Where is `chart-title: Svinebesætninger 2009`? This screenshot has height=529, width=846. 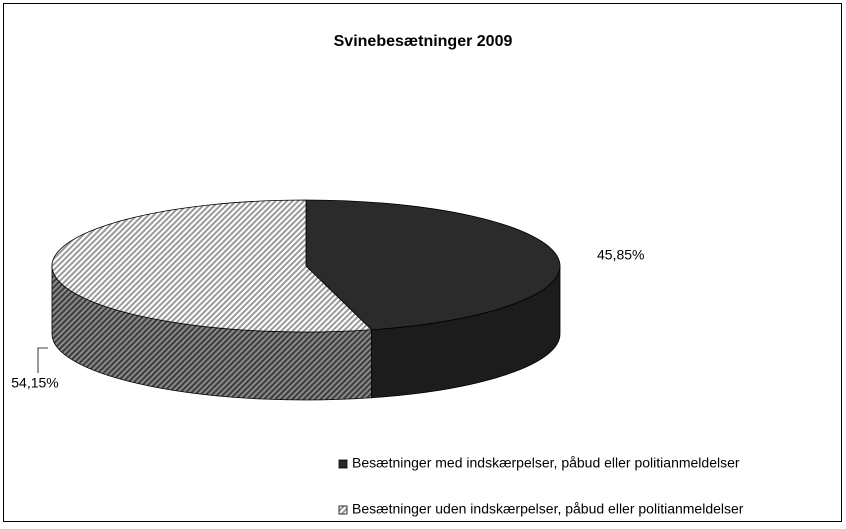
chart-title: Svinebesætninger 2009 is located at coordinates (423, 41).